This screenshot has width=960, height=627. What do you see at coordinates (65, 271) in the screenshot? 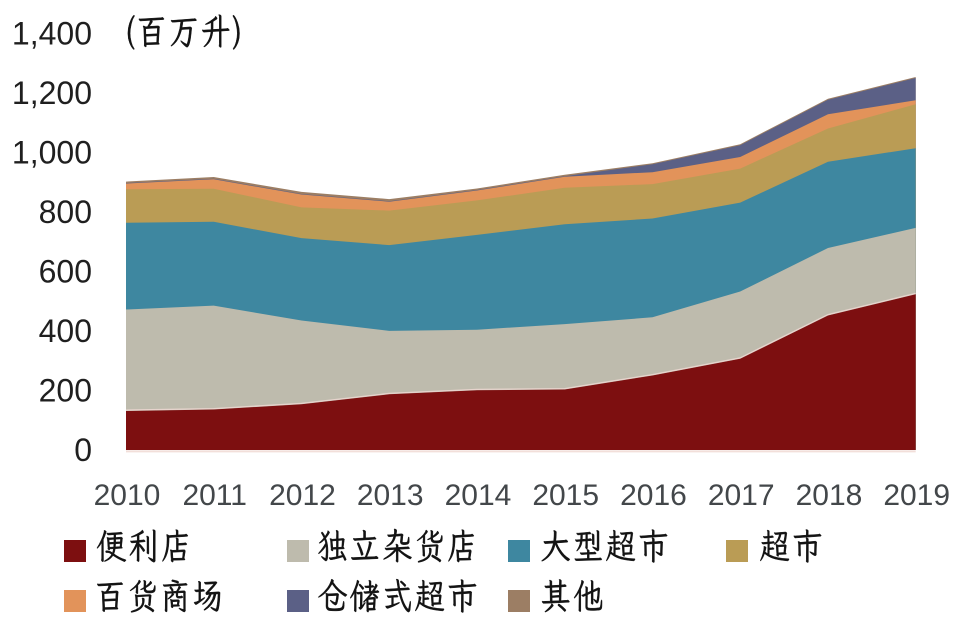
I see `svg-text: 600` at bounding box center [65, 271].